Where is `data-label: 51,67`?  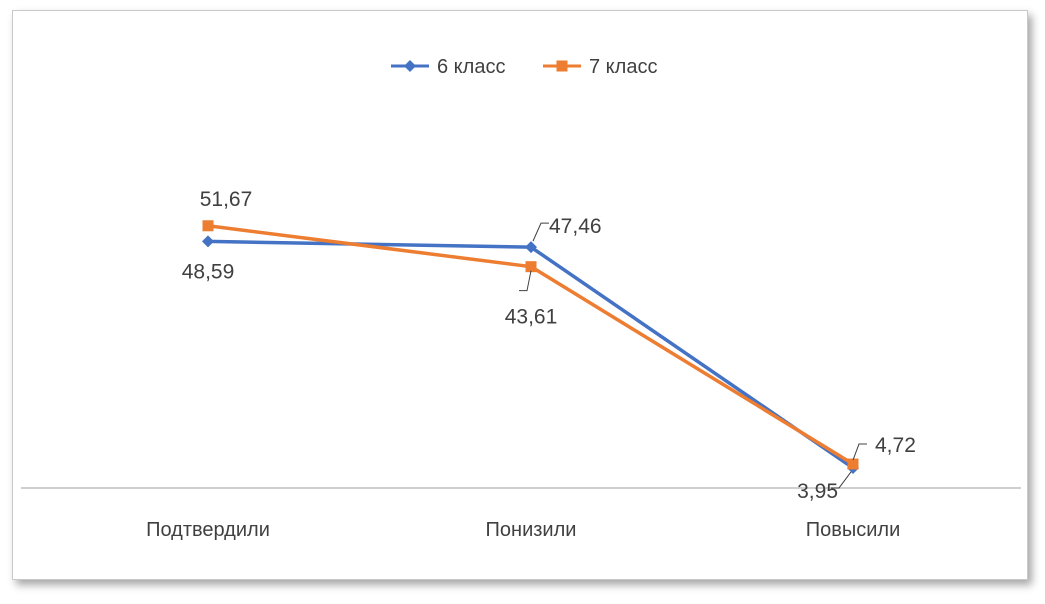
data-label: 51,67 is located at coordinates (226, 199).